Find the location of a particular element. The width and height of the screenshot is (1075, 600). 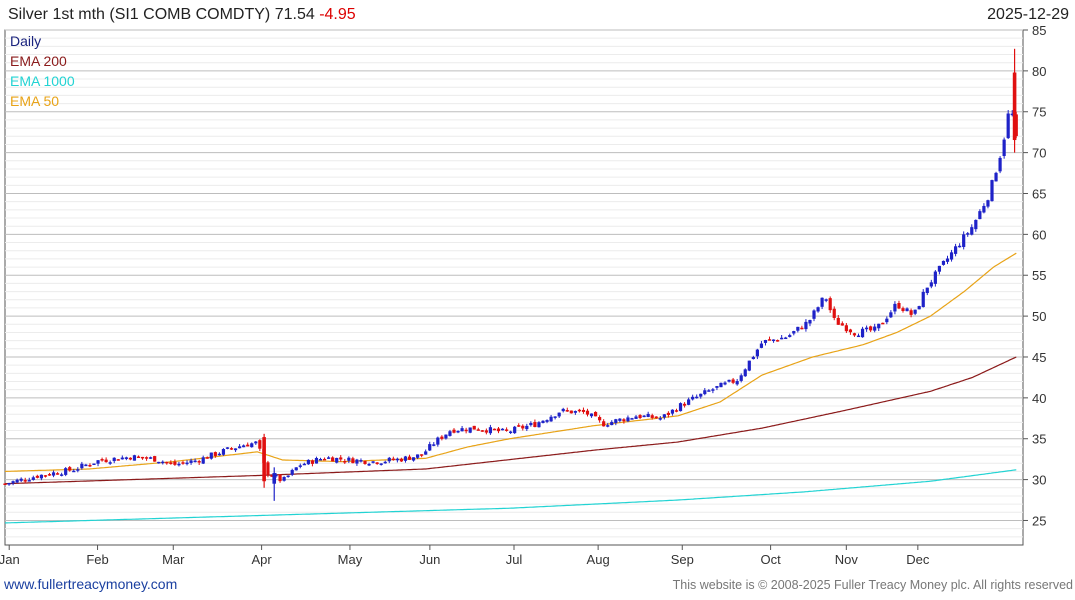

x-tick-label: Jan is located at coordinates (10, 559).